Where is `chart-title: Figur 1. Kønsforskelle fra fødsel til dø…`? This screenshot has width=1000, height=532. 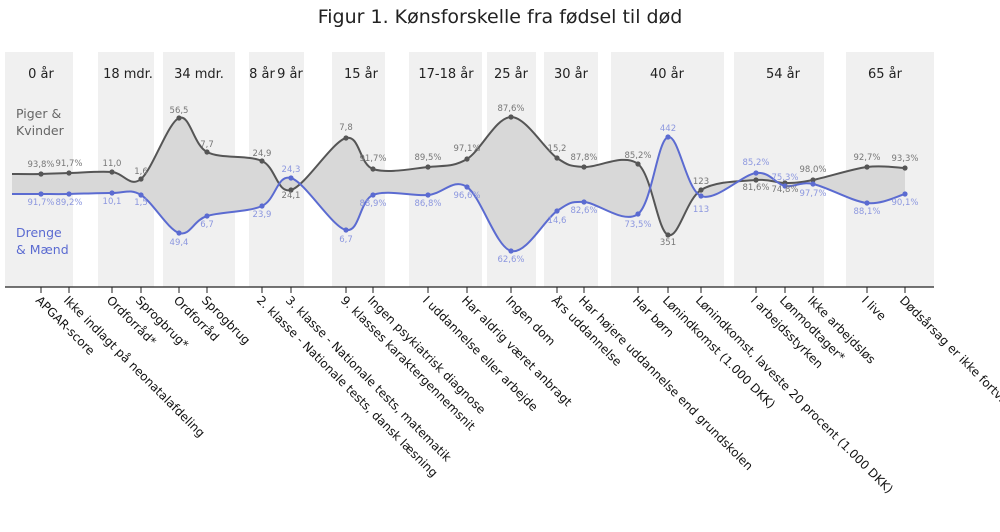 chart-title: Figur 1. Kønsforskelle fra fødsel til dø… is located at coordinates (500, 17).